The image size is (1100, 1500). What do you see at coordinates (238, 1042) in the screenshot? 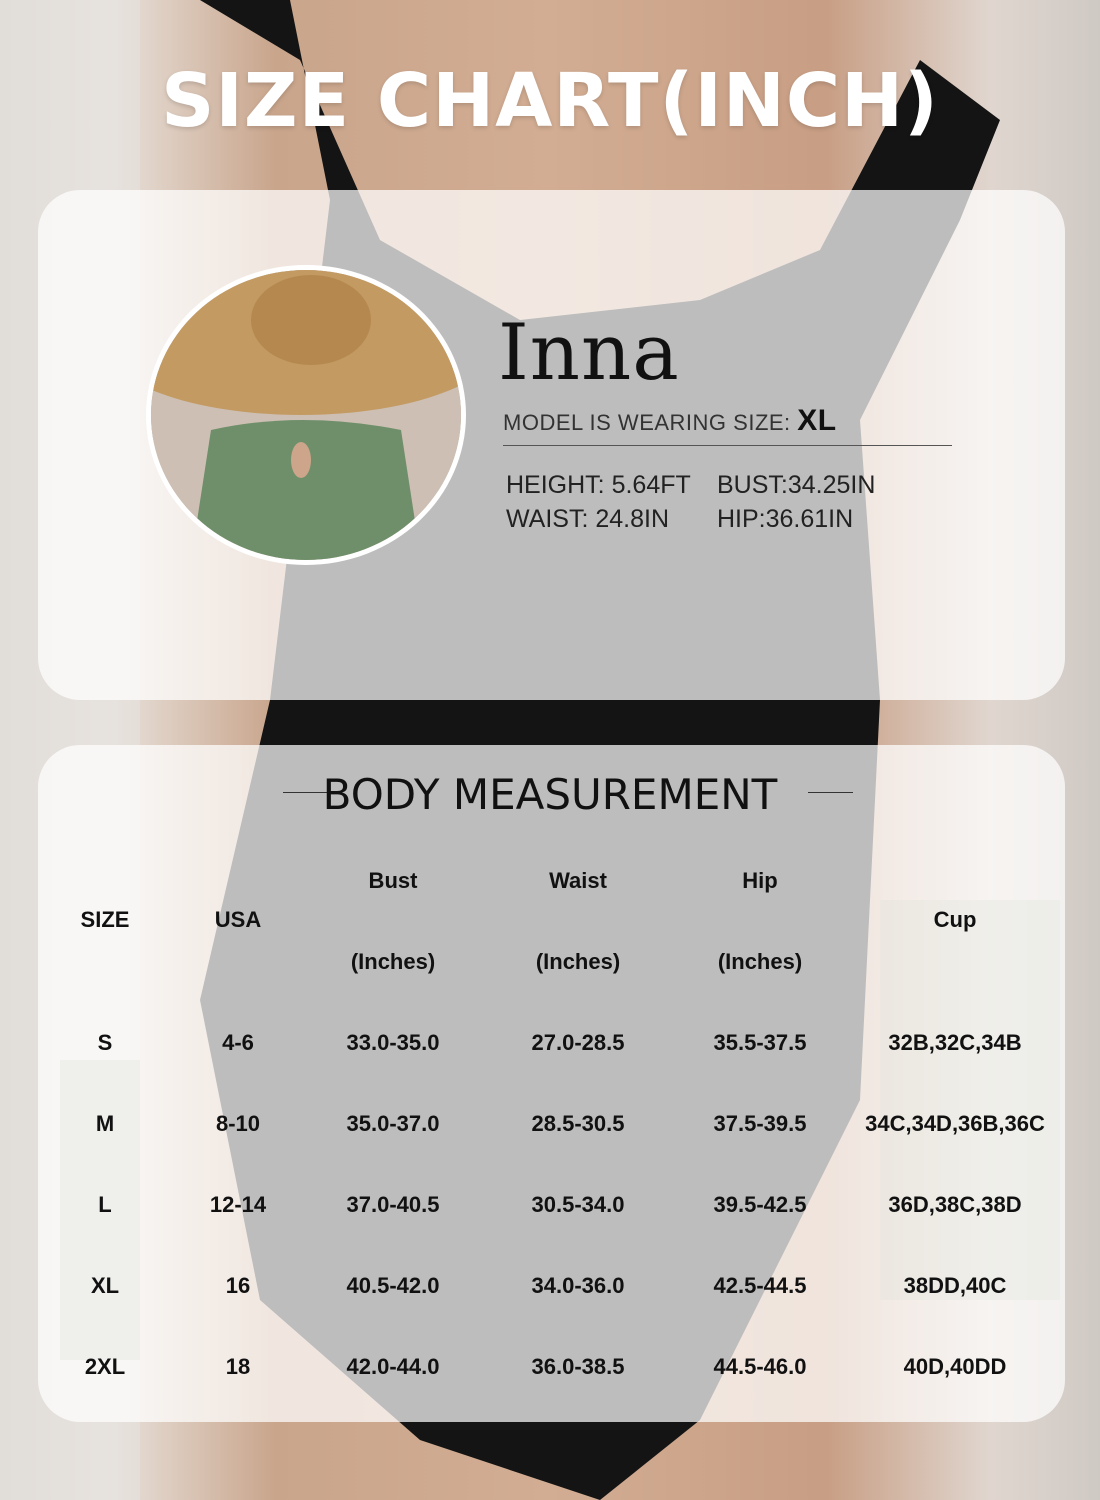
I see `cell-usa: 4-6` at bounding box center [238, 1042].